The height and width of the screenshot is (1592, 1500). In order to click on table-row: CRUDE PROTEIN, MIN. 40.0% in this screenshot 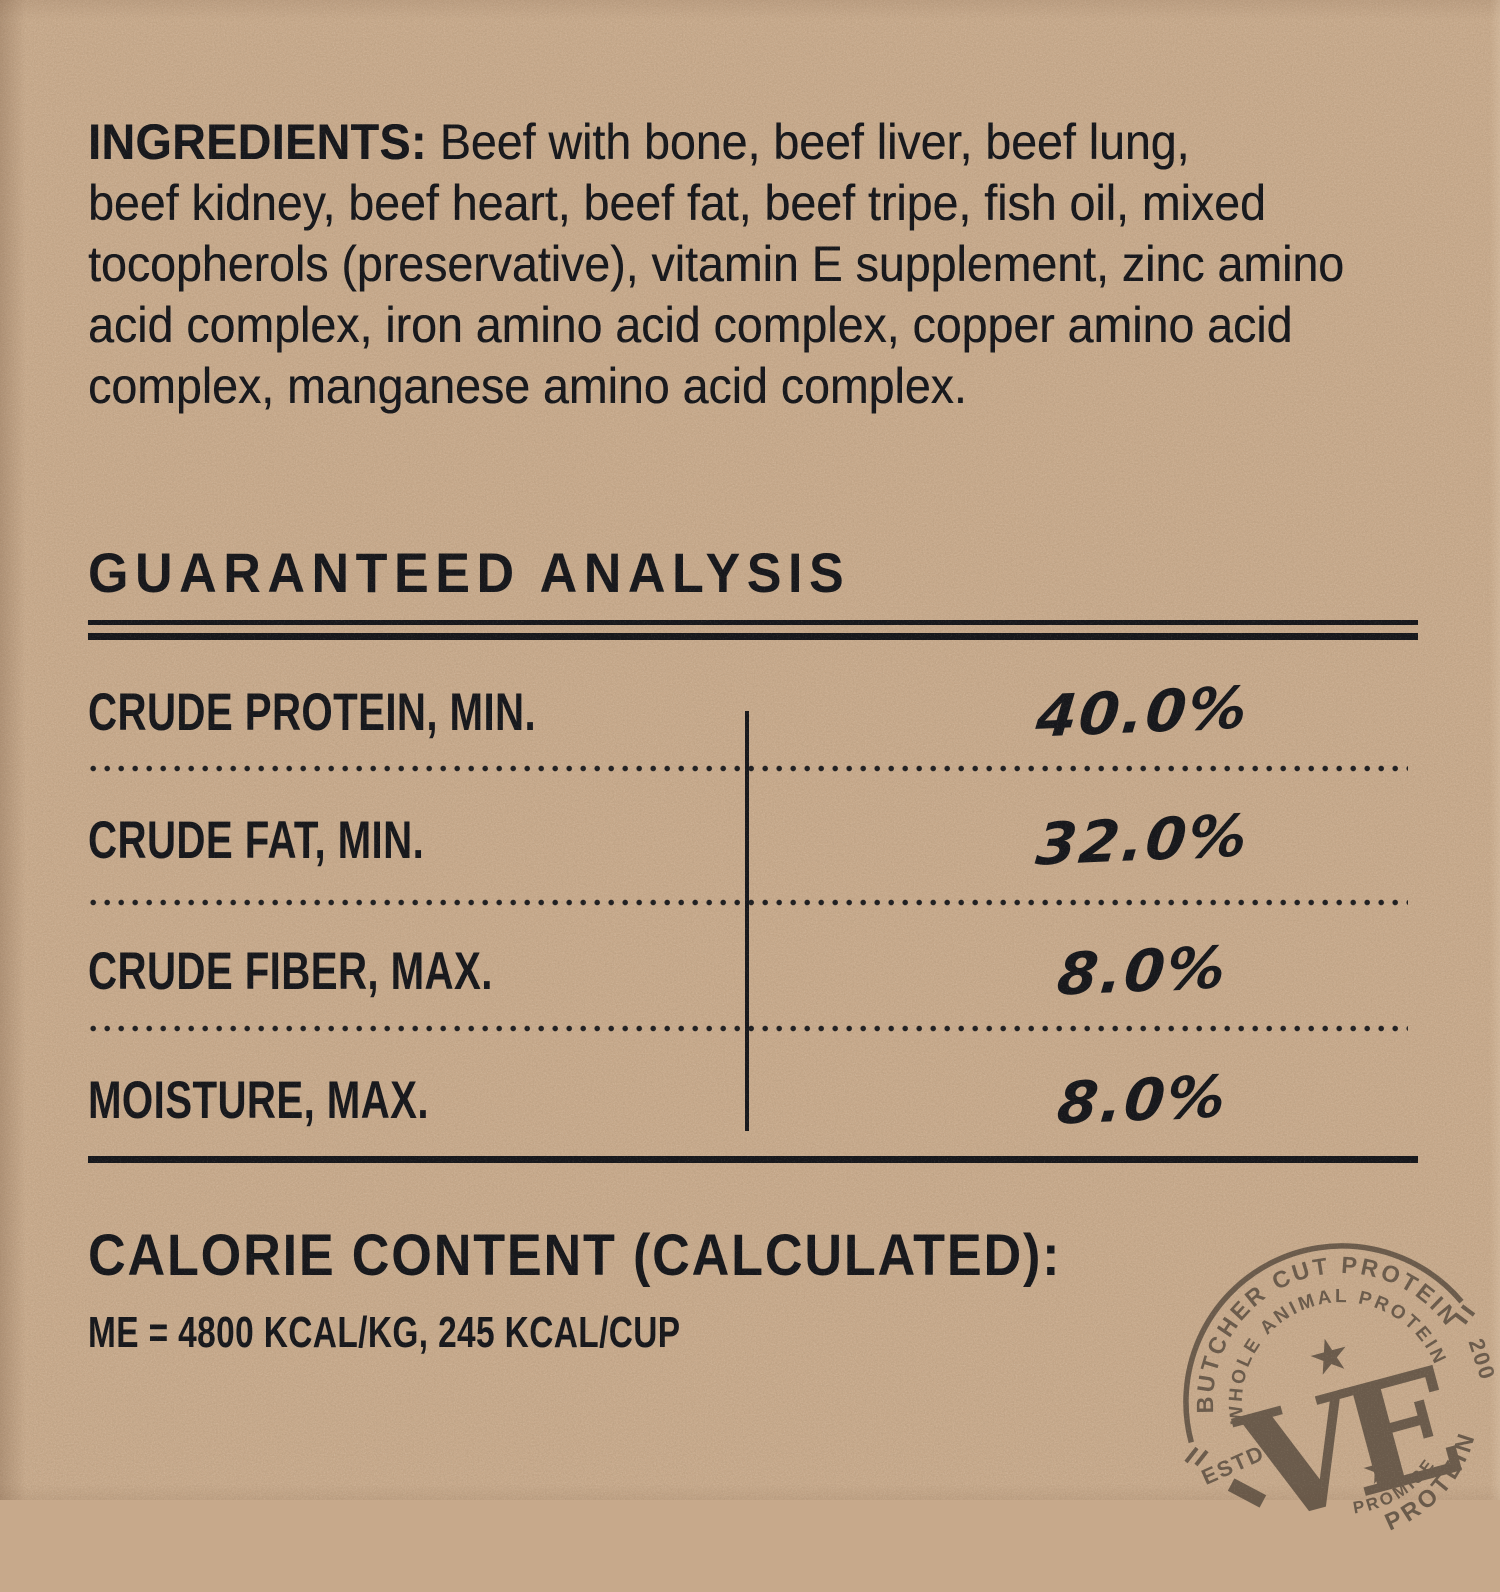, I will do `click(753, 712)`.